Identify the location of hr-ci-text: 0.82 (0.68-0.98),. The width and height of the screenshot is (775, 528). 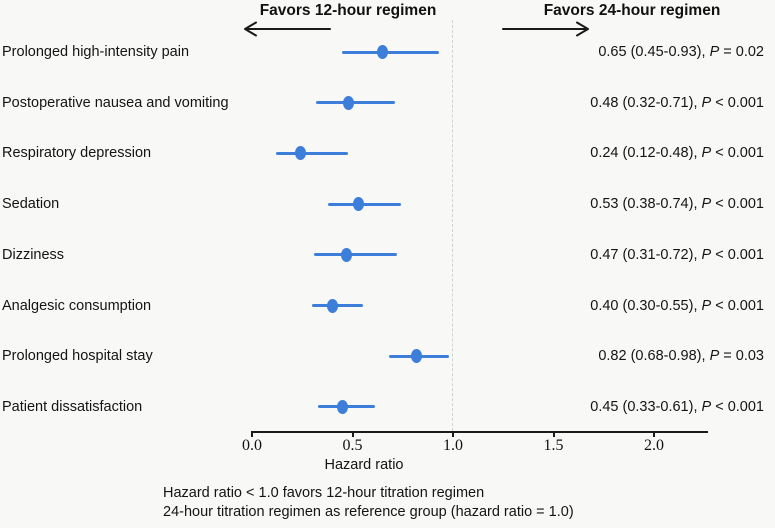
(654, 356).